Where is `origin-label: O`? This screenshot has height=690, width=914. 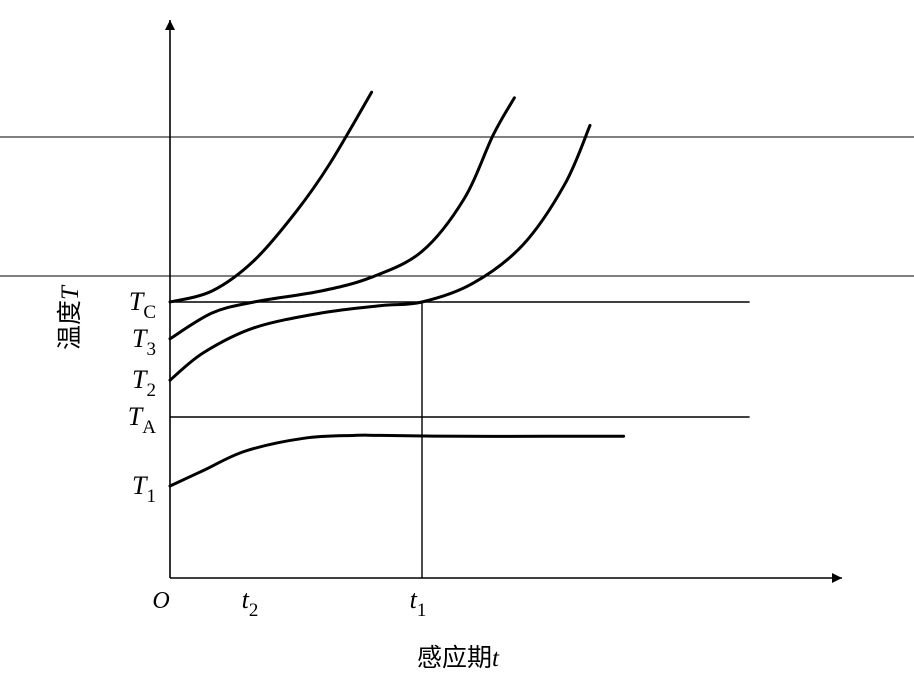
origin-label: O is located at coordinates (160, 601).